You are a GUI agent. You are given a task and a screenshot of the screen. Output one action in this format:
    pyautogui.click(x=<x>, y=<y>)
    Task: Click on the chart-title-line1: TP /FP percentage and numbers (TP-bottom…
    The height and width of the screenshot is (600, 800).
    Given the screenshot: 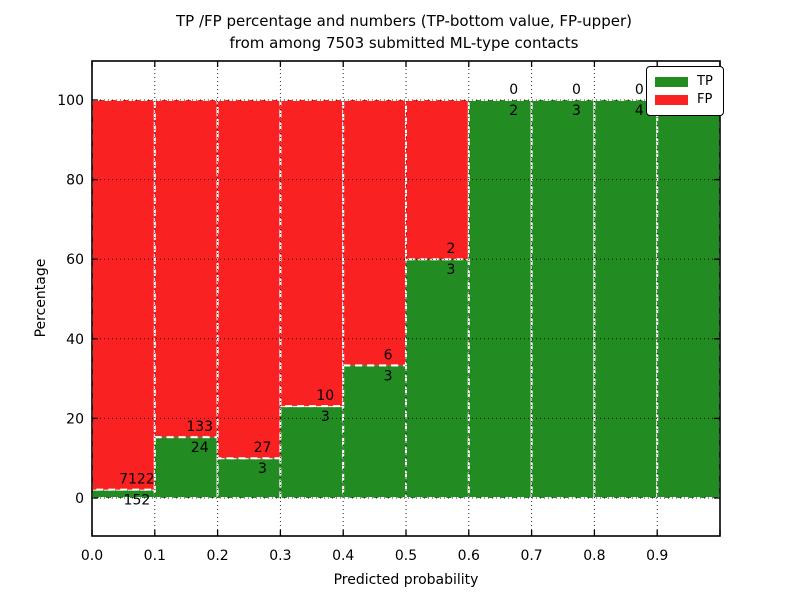 What is the action you would take?
    pyautogui.click(x=404, y=21)
    